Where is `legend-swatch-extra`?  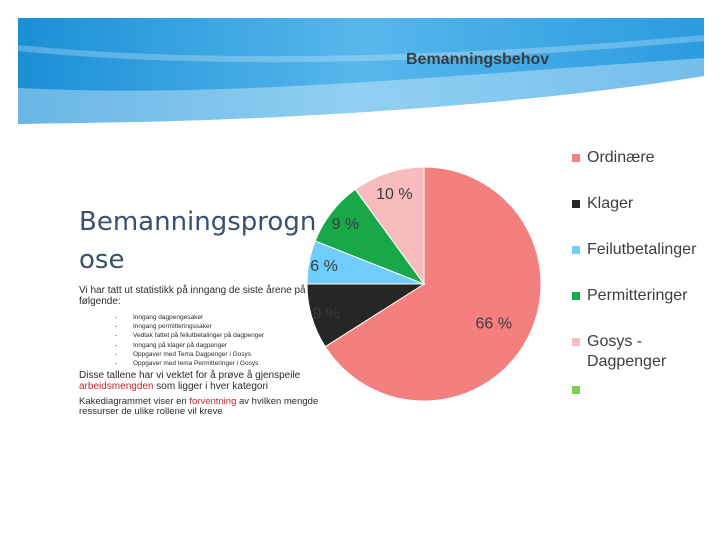
legend-swatch-extra is located at coordinates (576, 390).